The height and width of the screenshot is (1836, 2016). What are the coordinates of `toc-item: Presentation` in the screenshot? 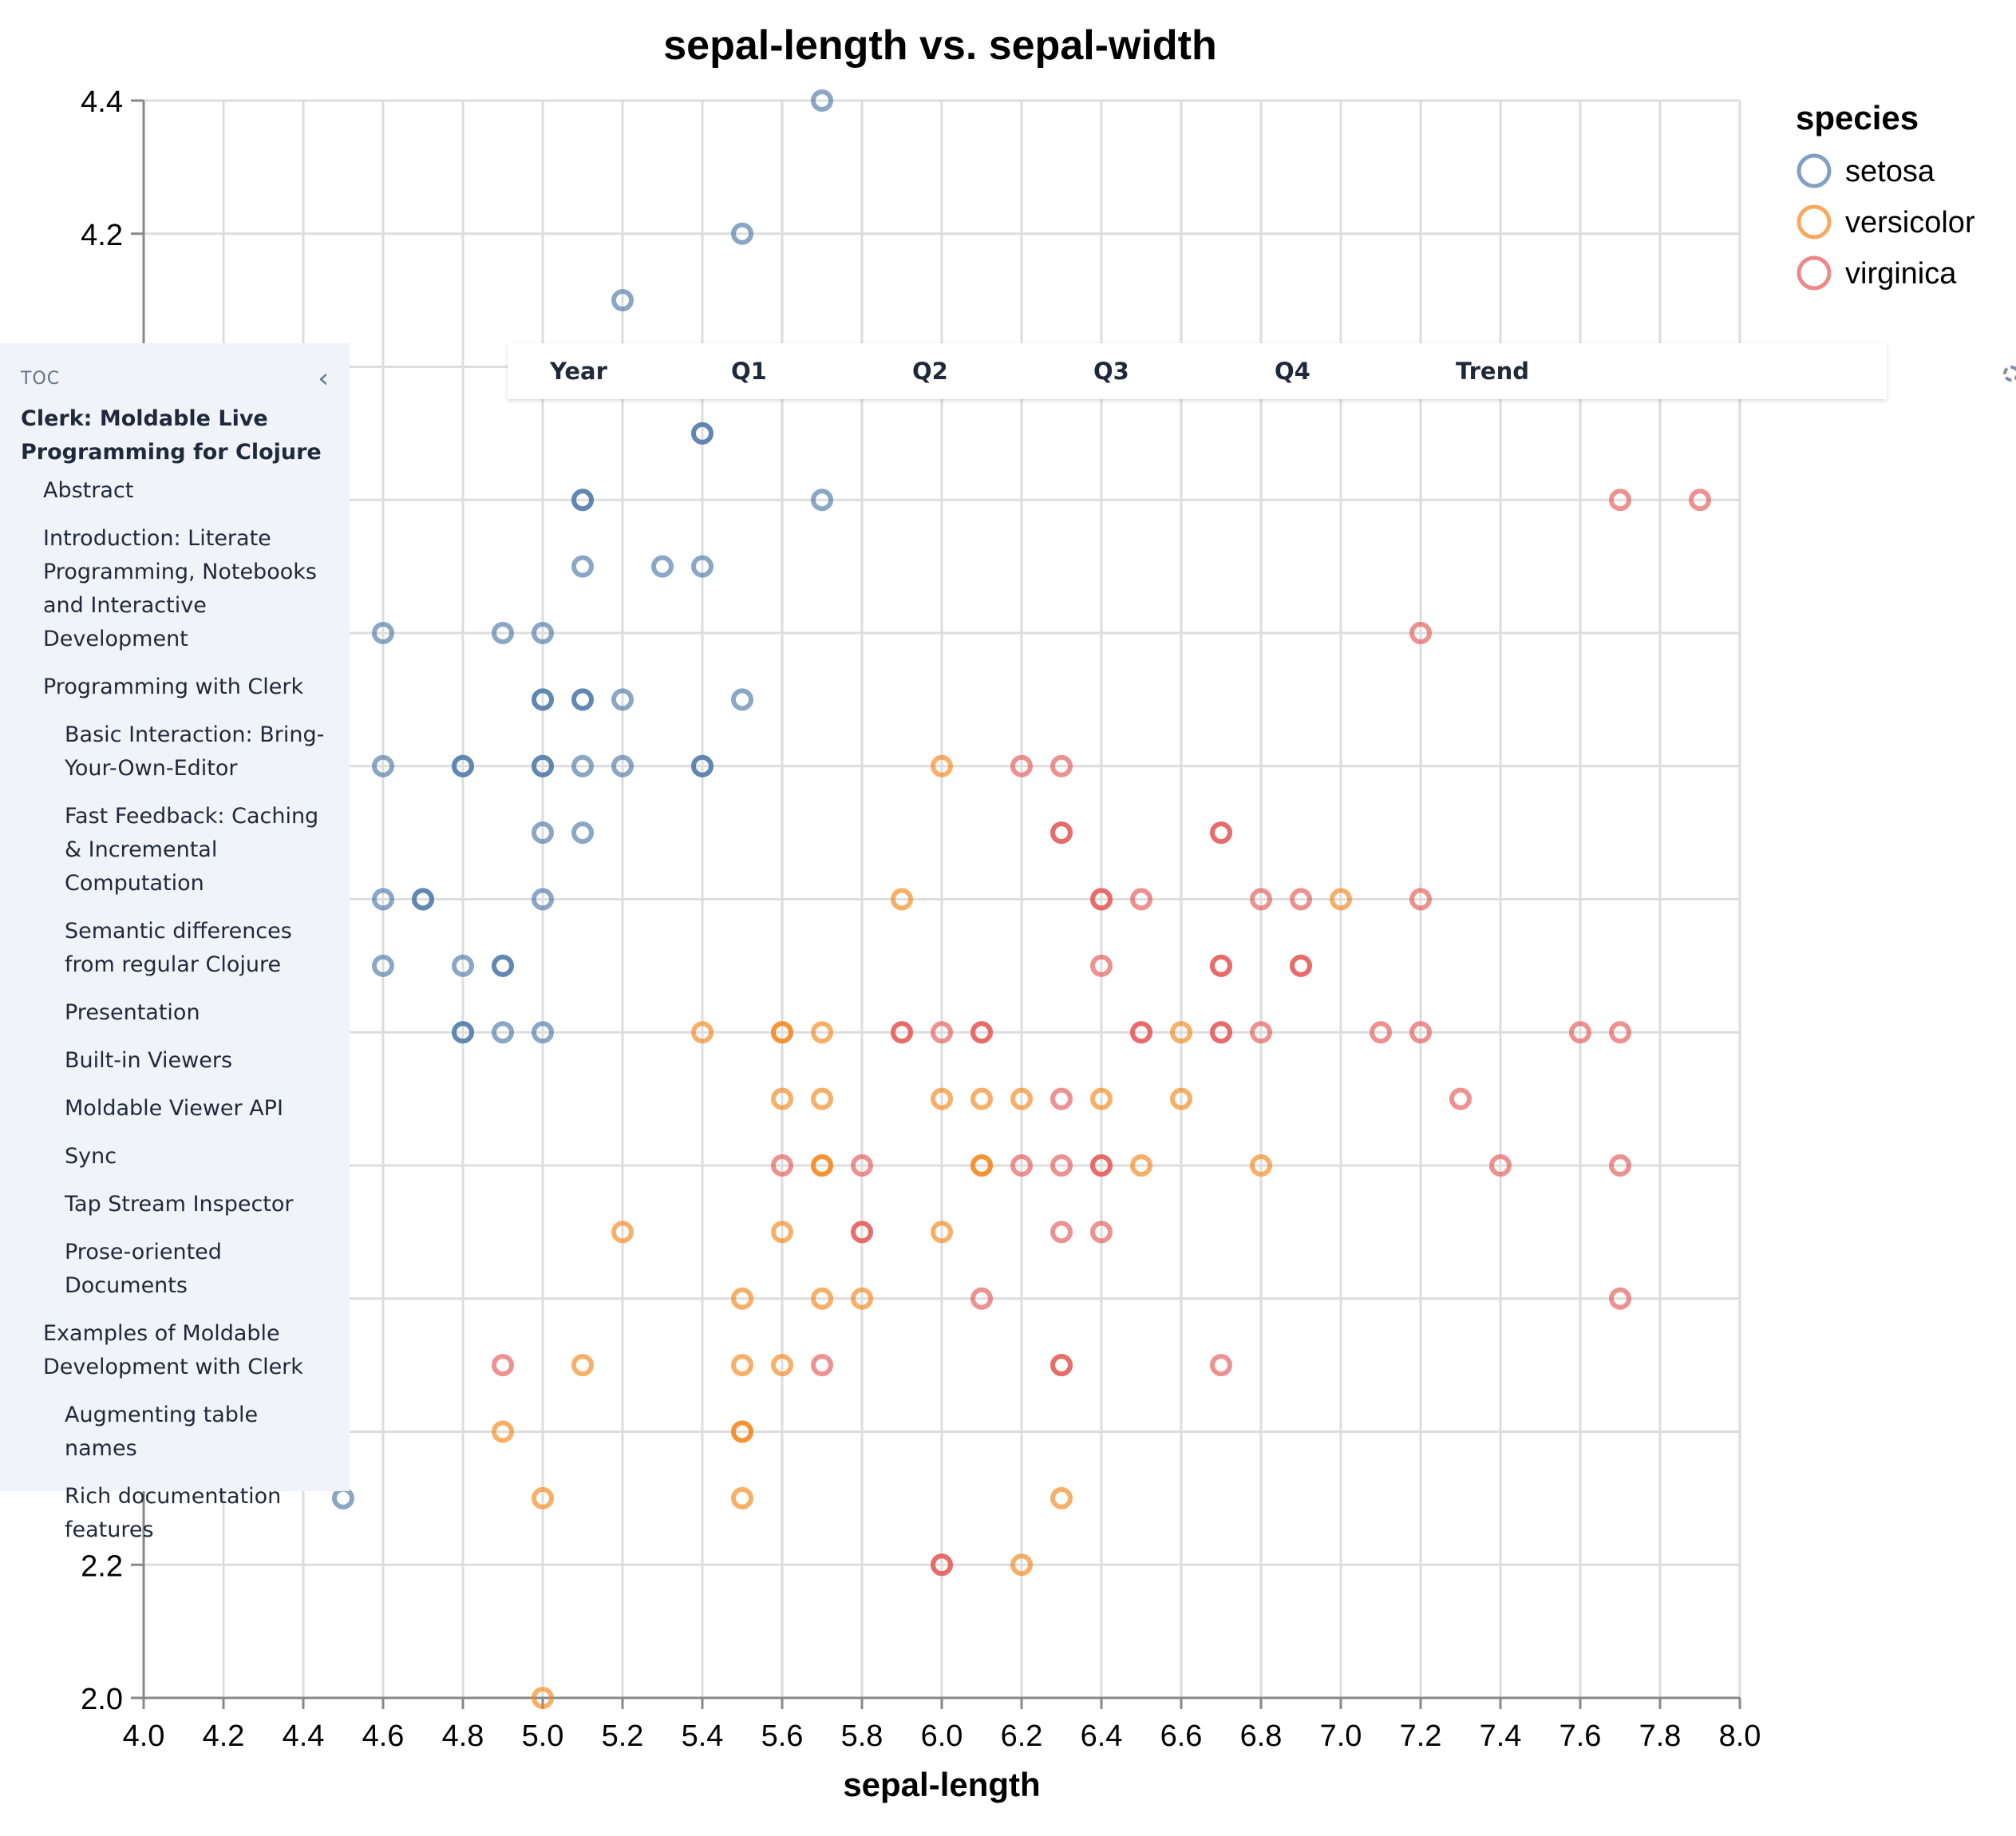 It's located at (132, 1012).